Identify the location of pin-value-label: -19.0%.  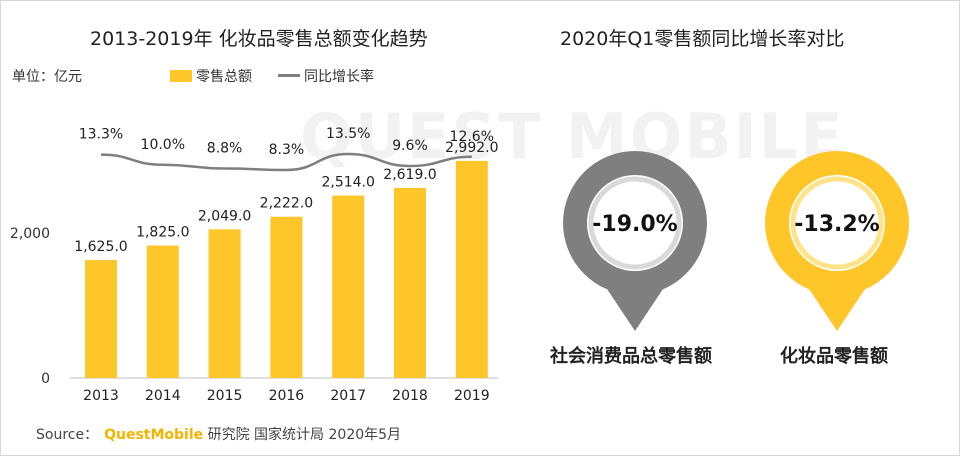
(634, 224).